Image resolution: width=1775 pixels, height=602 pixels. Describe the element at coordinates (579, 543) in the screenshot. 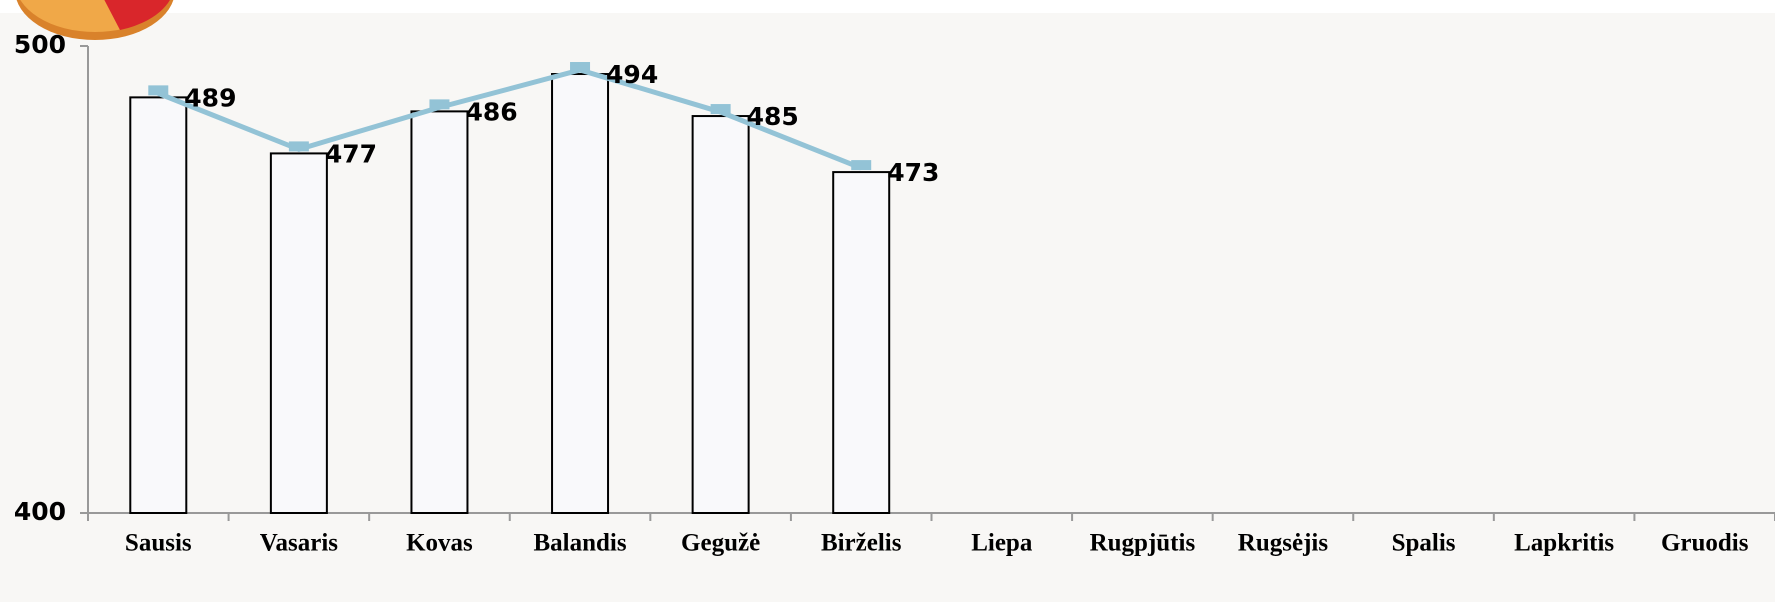

I see `x-tick-label: Balandis` at that location.